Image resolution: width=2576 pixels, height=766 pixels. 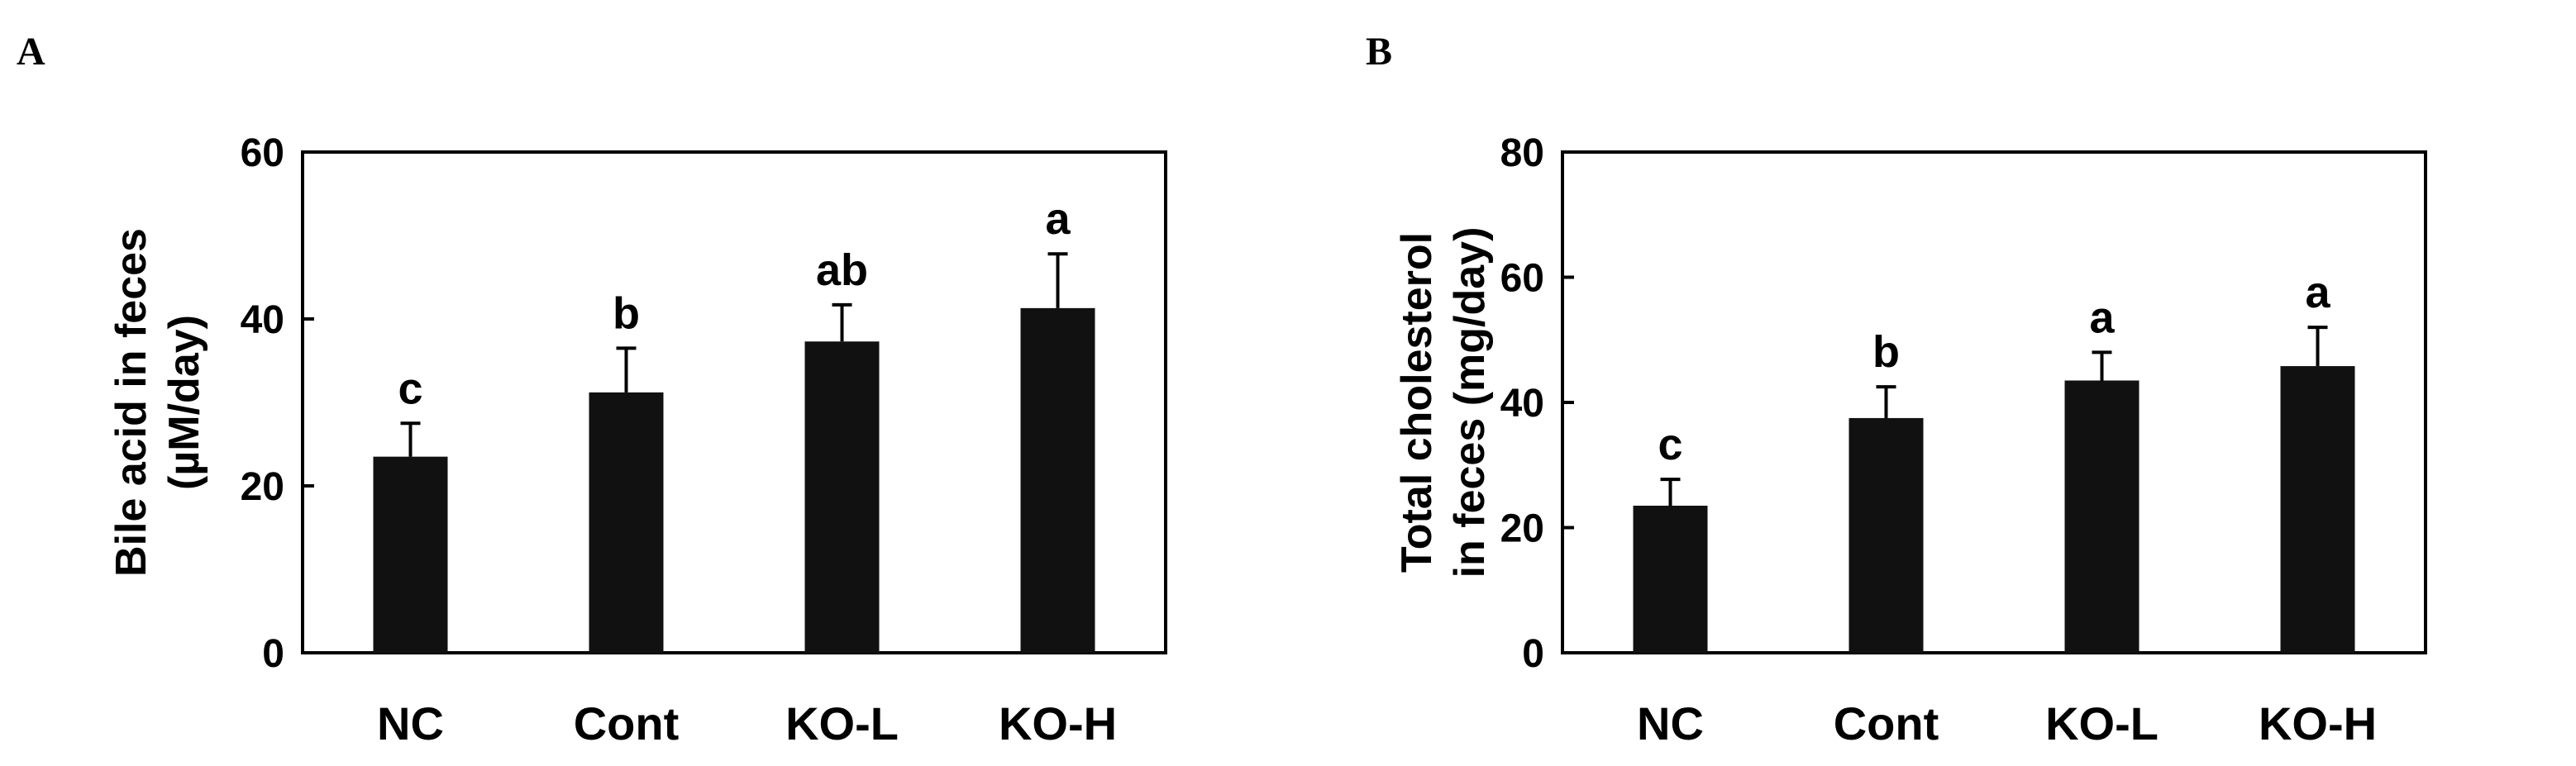 What do you see at coordinates (157, 402) in the screenshot?
I see `y-axis-title: Bile acid in feces (µM/day)` at bounding box center [157, 402].